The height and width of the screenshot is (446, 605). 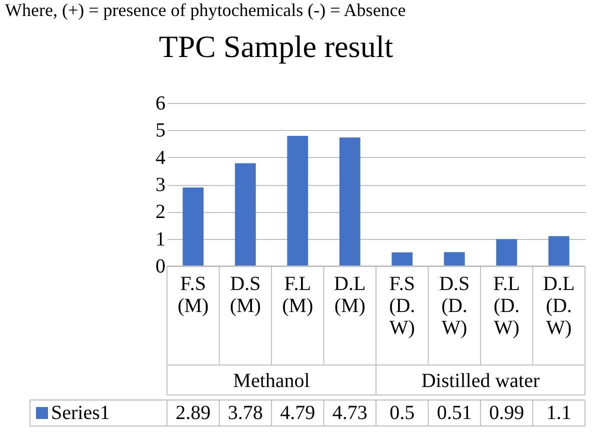 What do you see at coordinates (193, 413) in the screenshot?
I see `data-label: 2.89` at bounding box center [193, 413].